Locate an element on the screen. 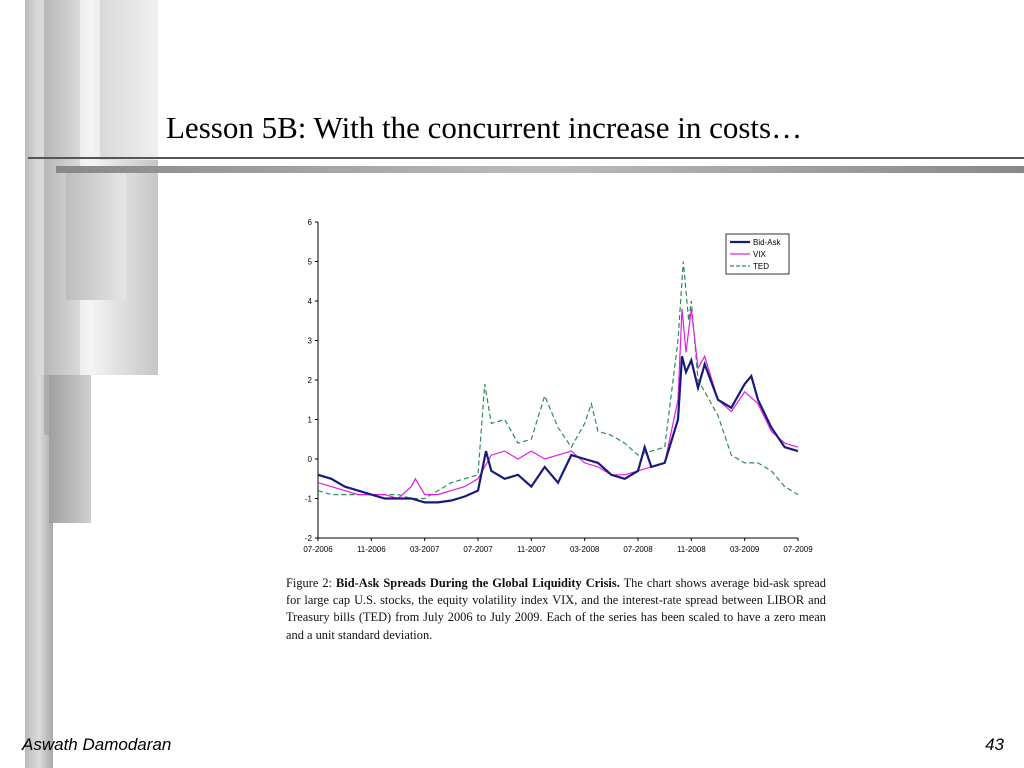  x-tick-label: 03-2009 is located at coordinates (745, 549).